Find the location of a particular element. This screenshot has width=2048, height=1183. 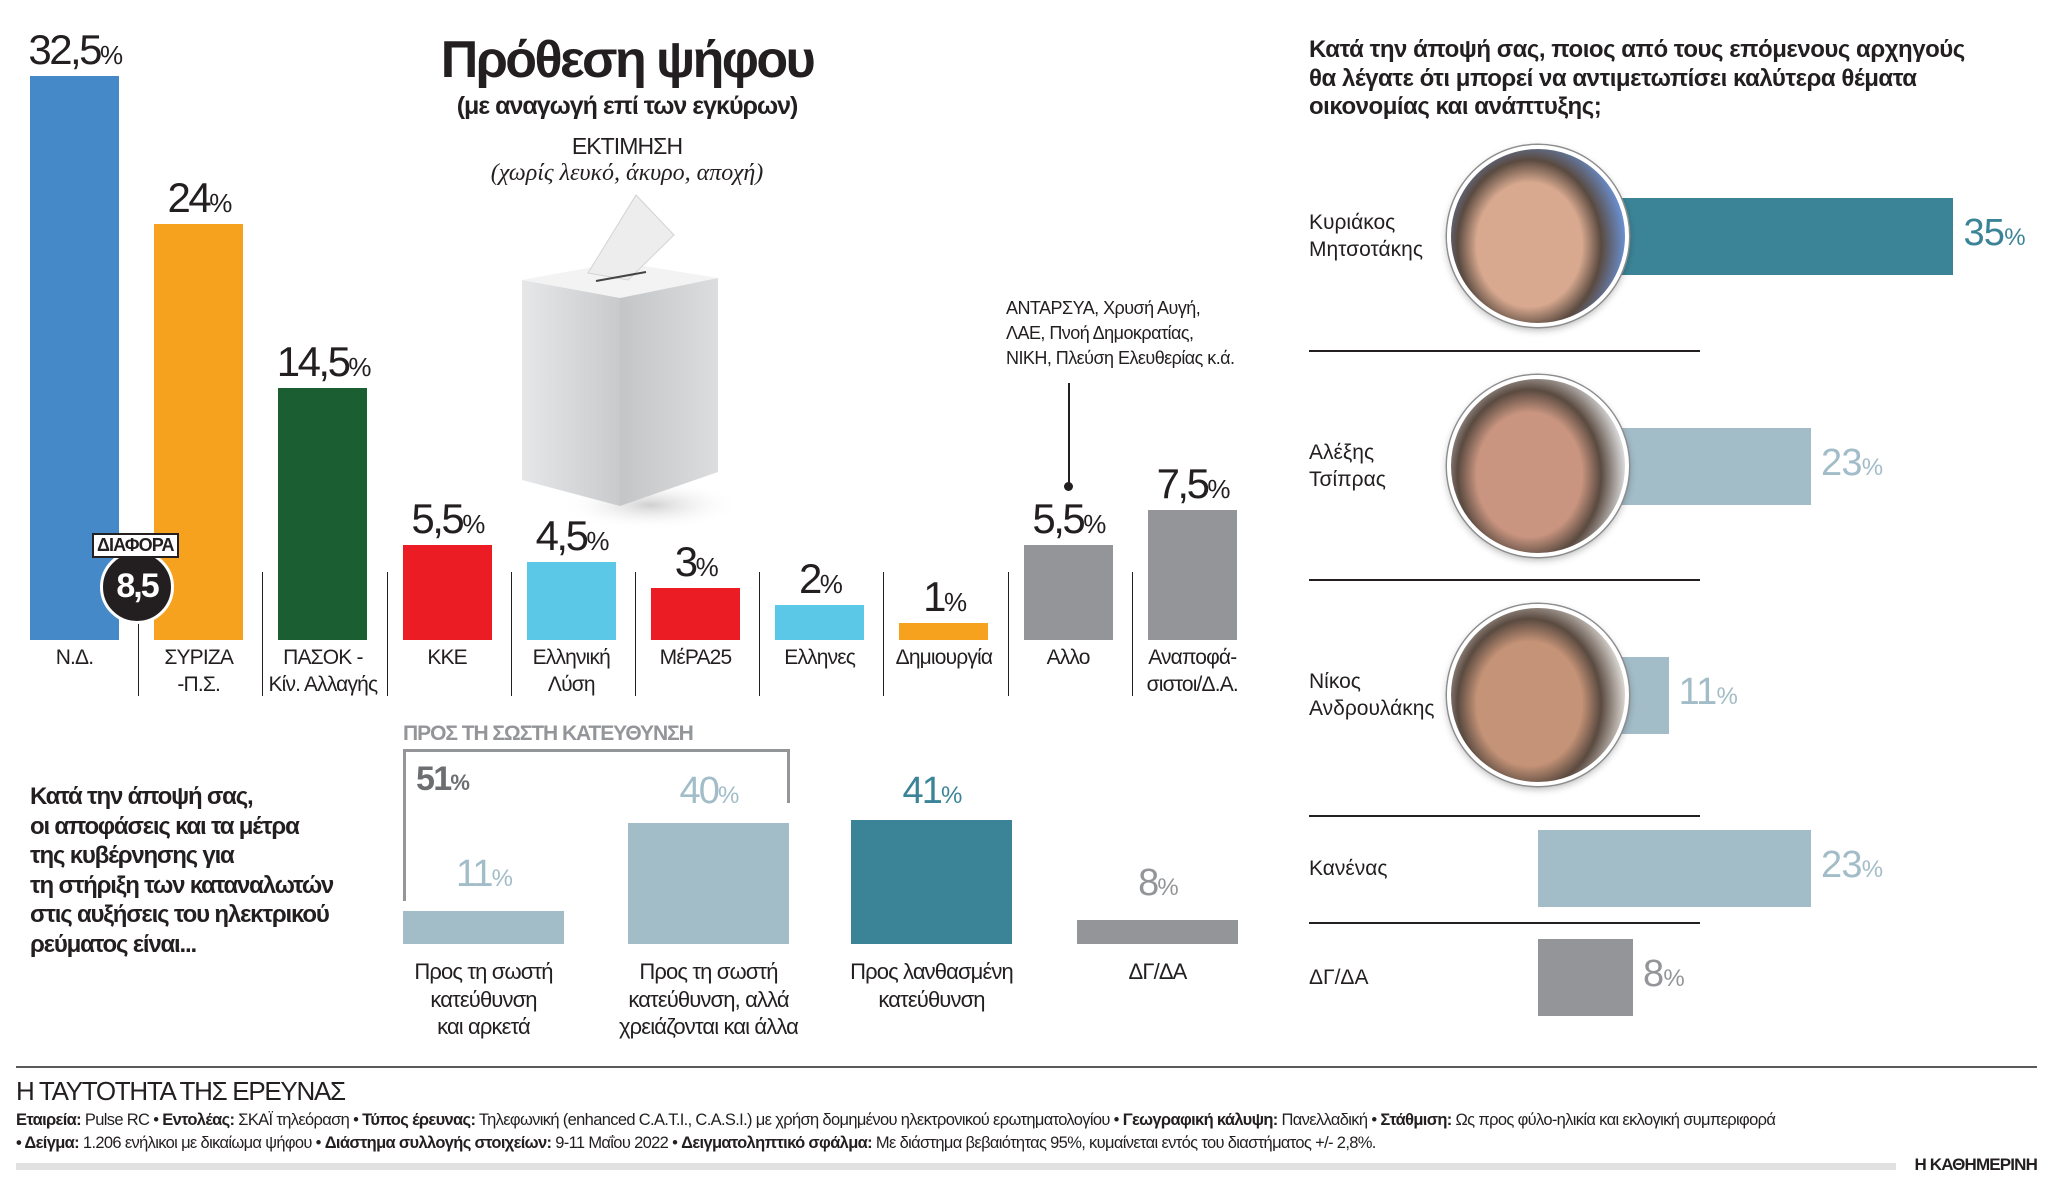

note-pointer-dot is located at coordinates (1068, 486).